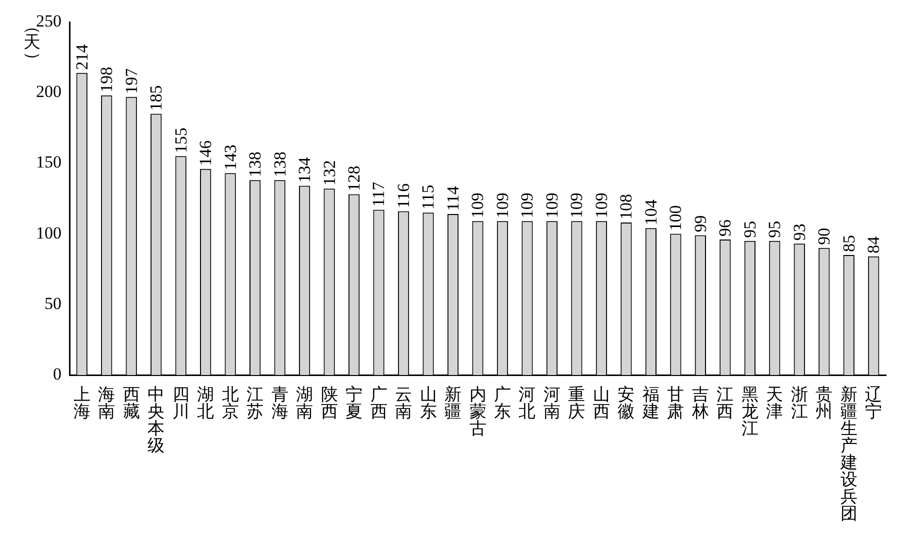  What do you see at coordinates (206, 153) in the screenshot?
I see `data-label: 146` at bounding box center [206, 153].